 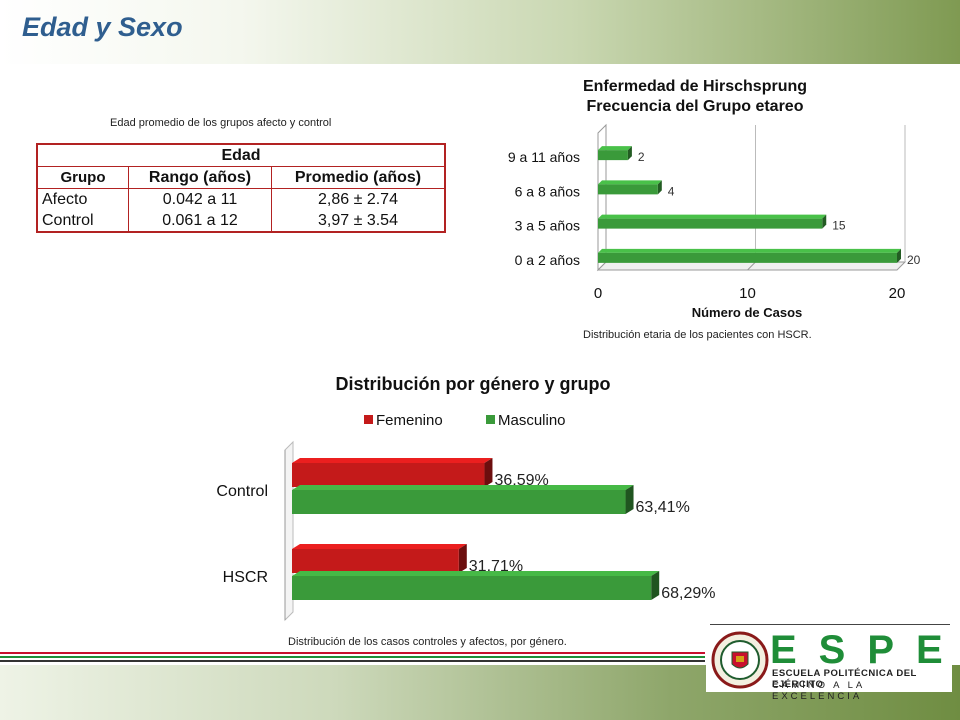 I want to click on chart-title: Distribución por género y grupo, so click(x=472, y=384).